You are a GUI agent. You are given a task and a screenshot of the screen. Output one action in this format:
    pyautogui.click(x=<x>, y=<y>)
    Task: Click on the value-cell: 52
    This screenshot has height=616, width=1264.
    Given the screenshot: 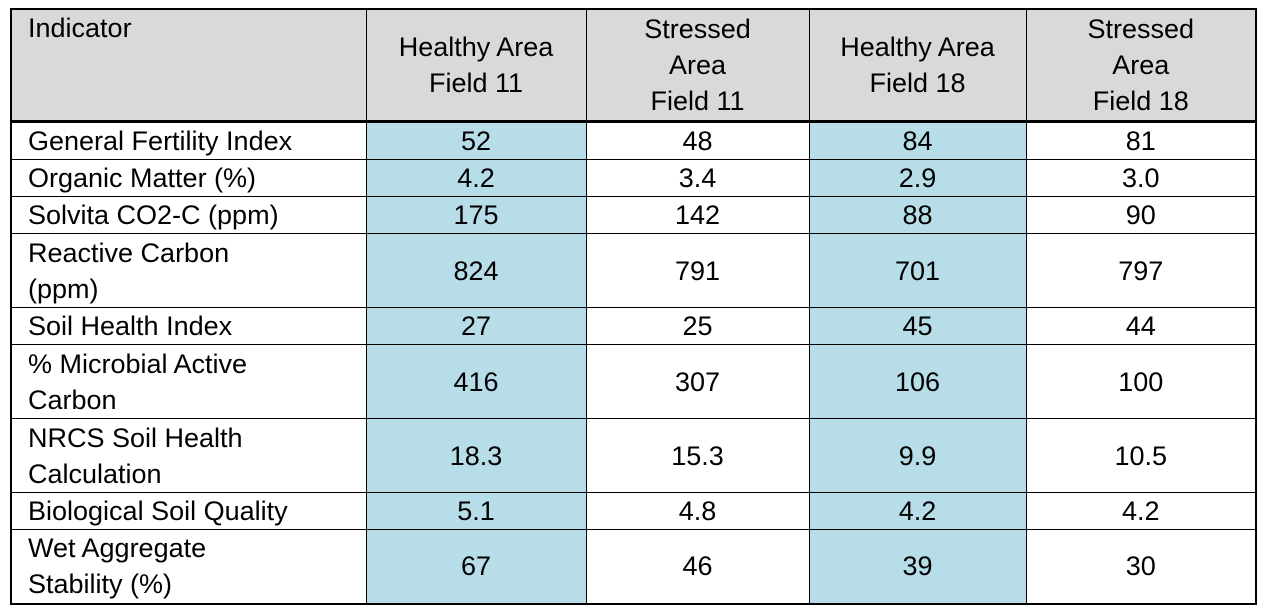 What is the action you would take?
    pyautogui.click(x=476, y=140)
    